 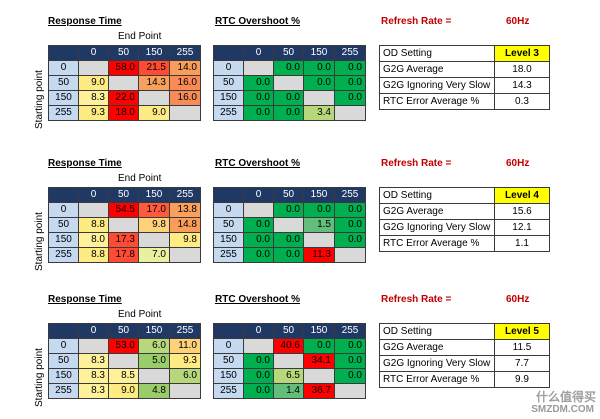 What do you see at coordinates (154, 346) in the screenshot?
I see `response-cell: 6.0` at bounding box center [154, 346].